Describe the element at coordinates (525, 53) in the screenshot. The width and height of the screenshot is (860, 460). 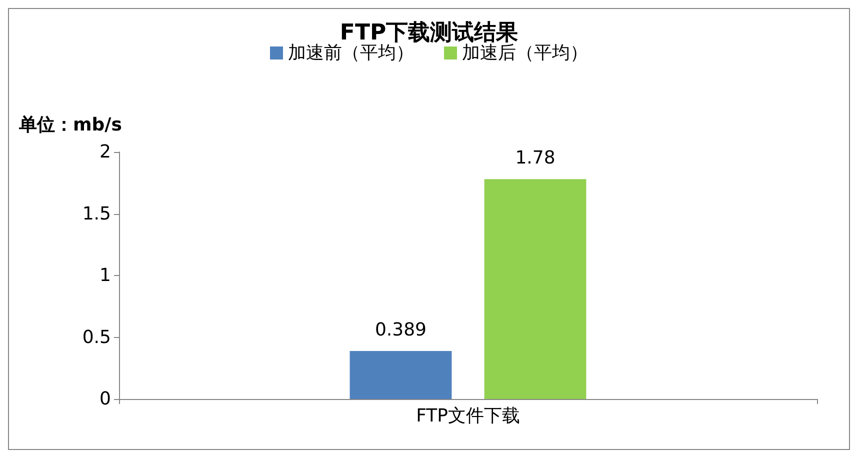
I see `legend-label: 加速后（平均）` at that location.